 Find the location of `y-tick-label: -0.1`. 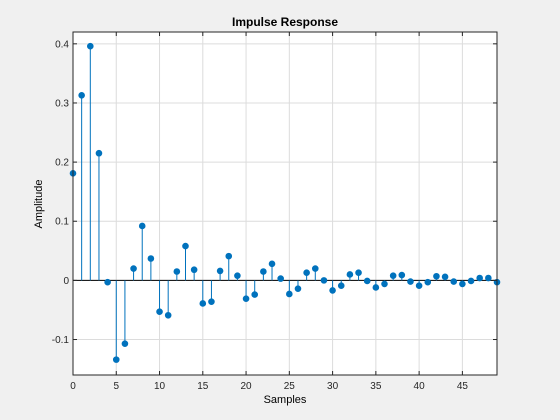

y-tick-label: -0.1 is located at coordinates (61, 340).